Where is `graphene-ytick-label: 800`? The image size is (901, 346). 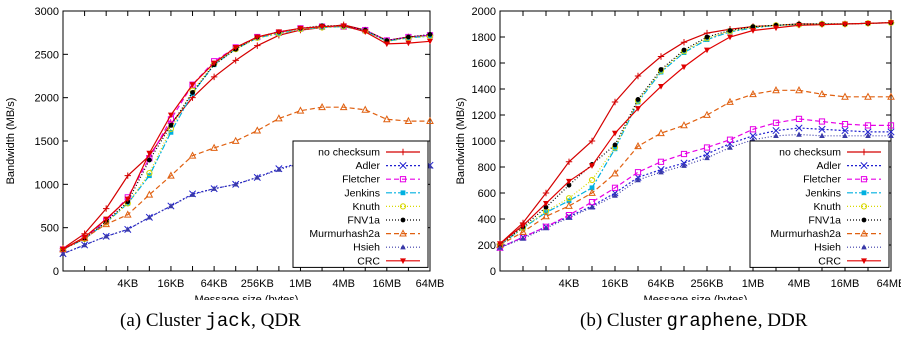
graphene-ytick-label: 800 is located at coordinates (487, 168).